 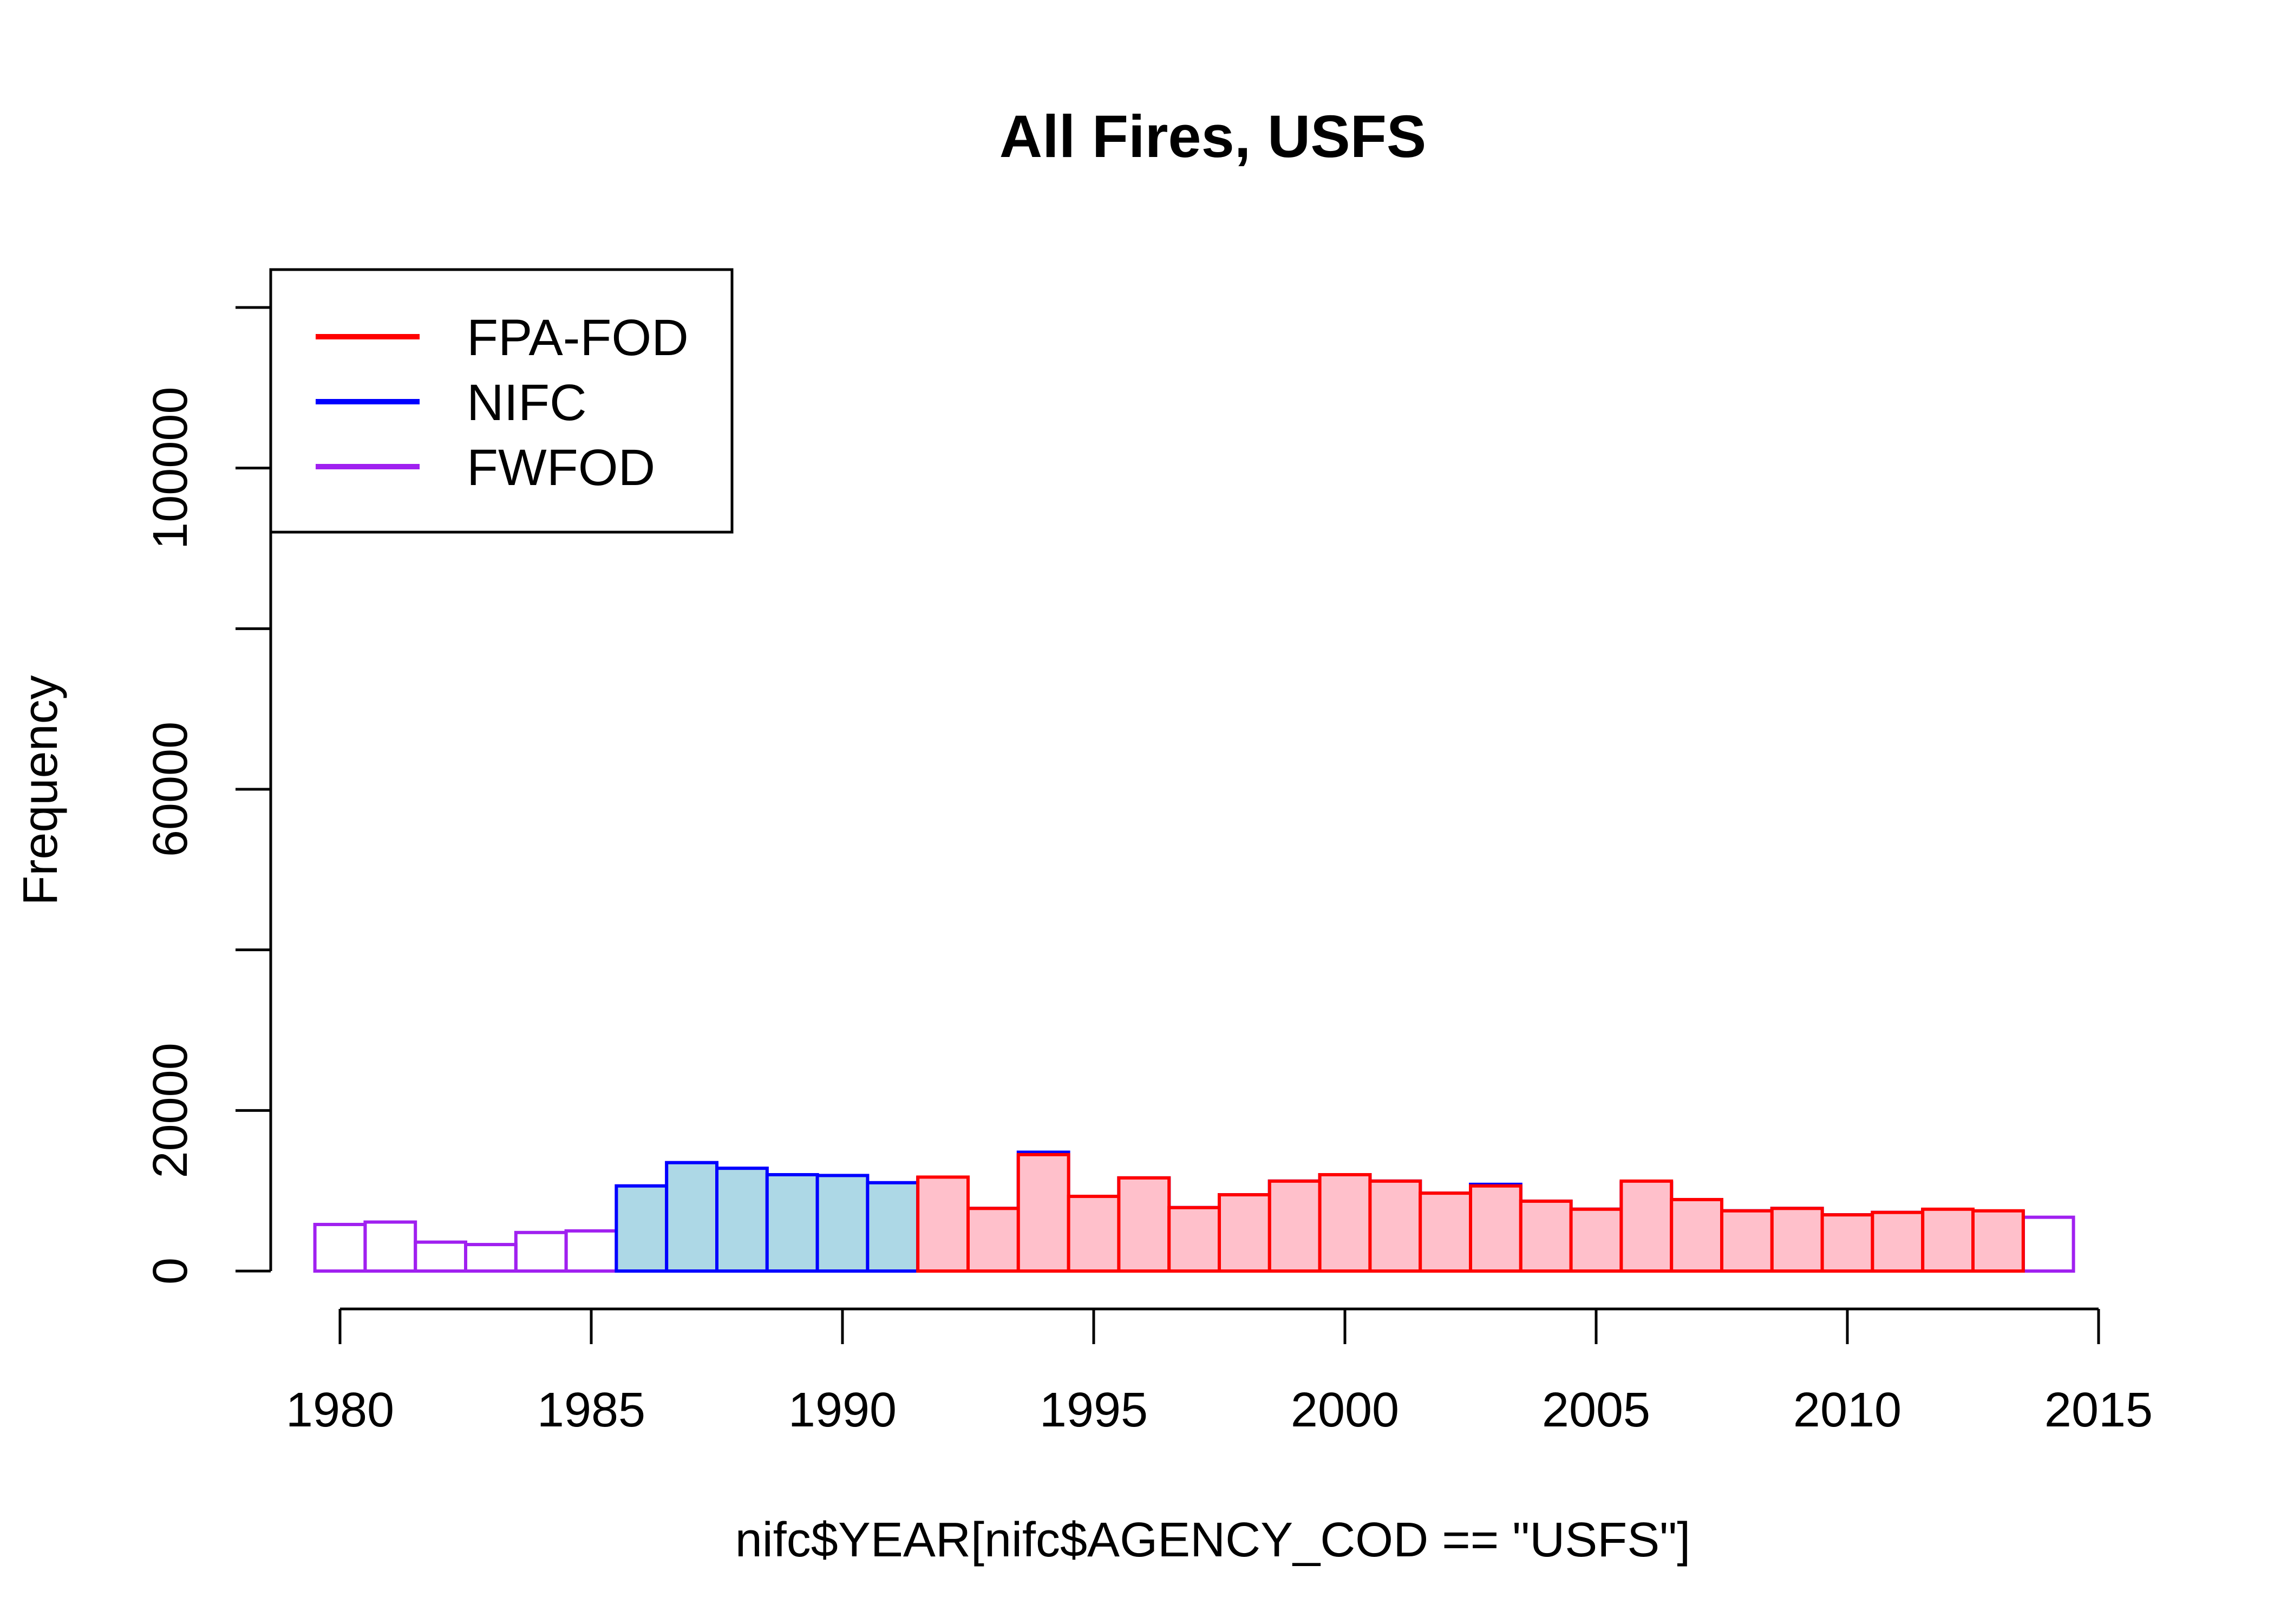 What do you see at coordinates (792, 1223) in the screenshot?
I see `nifc-bar-1989` at bounding box center [792, 1223].